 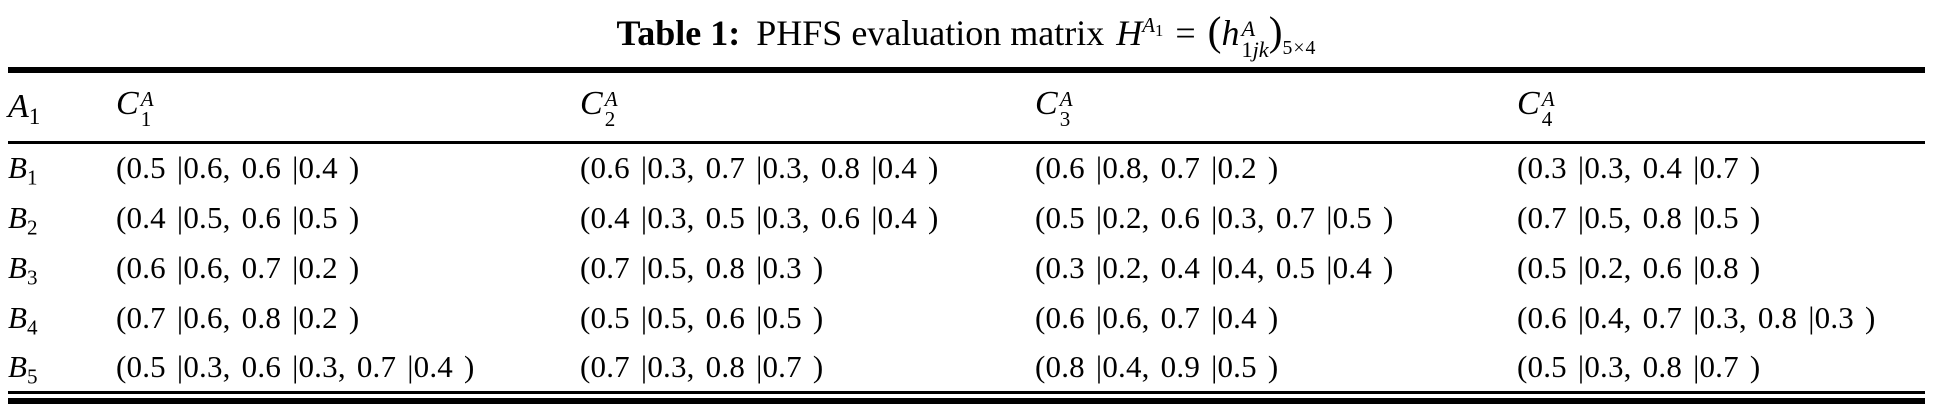 I want to click on formula-equals: =, so click(x=1185, y=33).